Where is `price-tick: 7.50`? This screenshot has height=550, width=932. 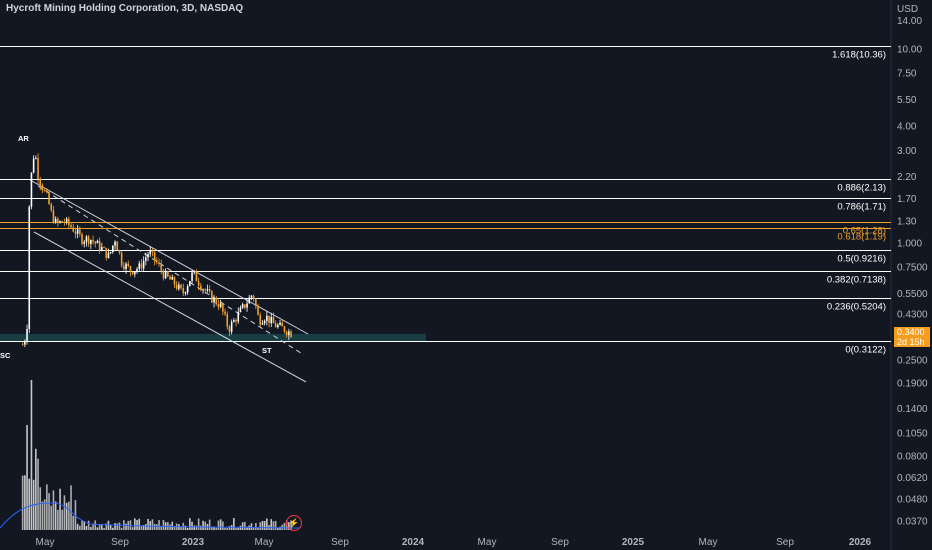 price-tick: 7.50 is located at coordinates (907, 74).